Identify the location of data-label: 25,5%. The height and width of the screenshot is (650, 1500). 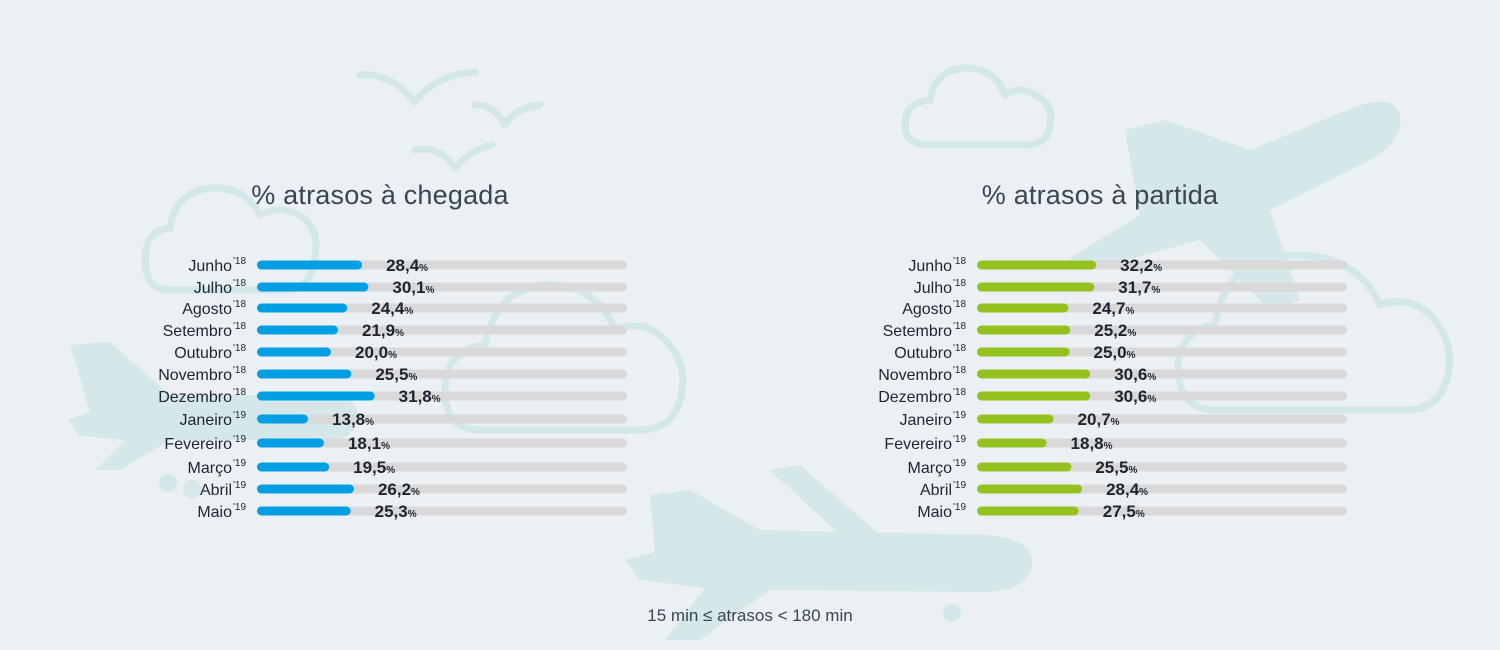
(396, 374).